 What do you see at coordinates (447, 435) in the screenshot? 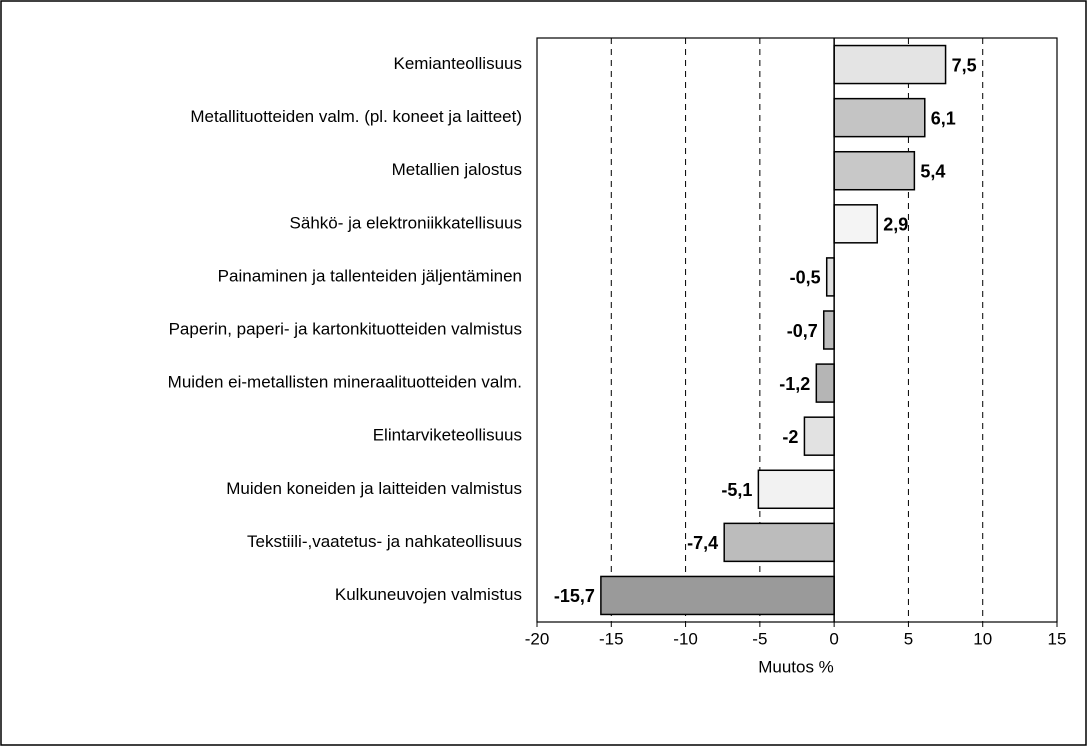
I see `y-tick-label: Elintarviketeollisuus` at bounding box center [447, 435].